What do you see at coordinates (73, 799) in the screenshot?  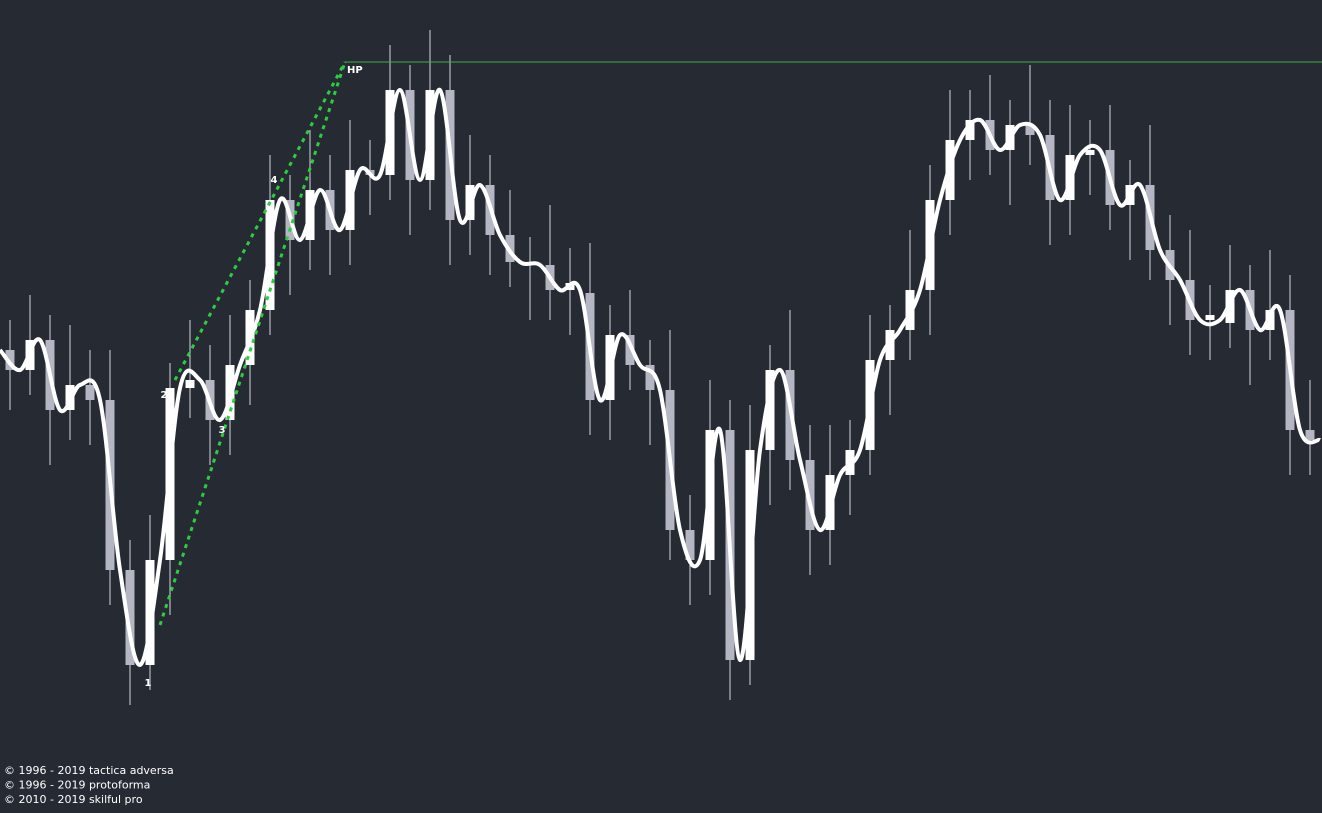 I see `copyright: © 2010 - 2019 skilful pro` at bounding box center [73, 799].